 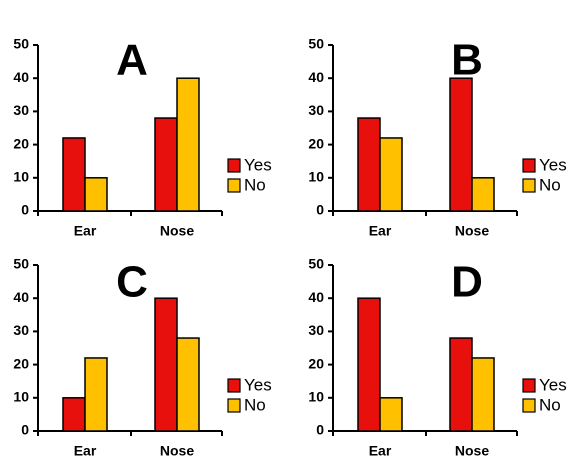 What do you see at coordinates (25, 210) in the screenshot?
I see `panel-0-ytick-label-0: 0` at bounding box center [25, 210].